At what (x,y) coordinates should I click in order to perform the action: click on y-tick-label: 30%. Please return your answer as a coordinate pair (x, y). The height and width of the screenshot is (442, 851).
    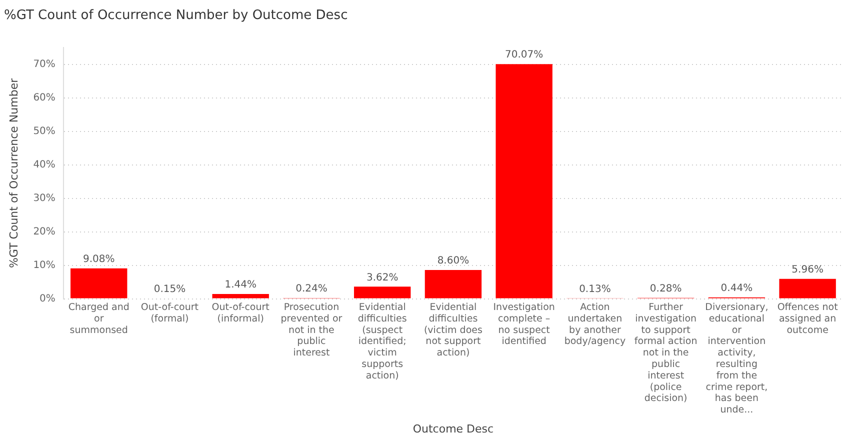
    Looking at the image, I should click on (44, 198).